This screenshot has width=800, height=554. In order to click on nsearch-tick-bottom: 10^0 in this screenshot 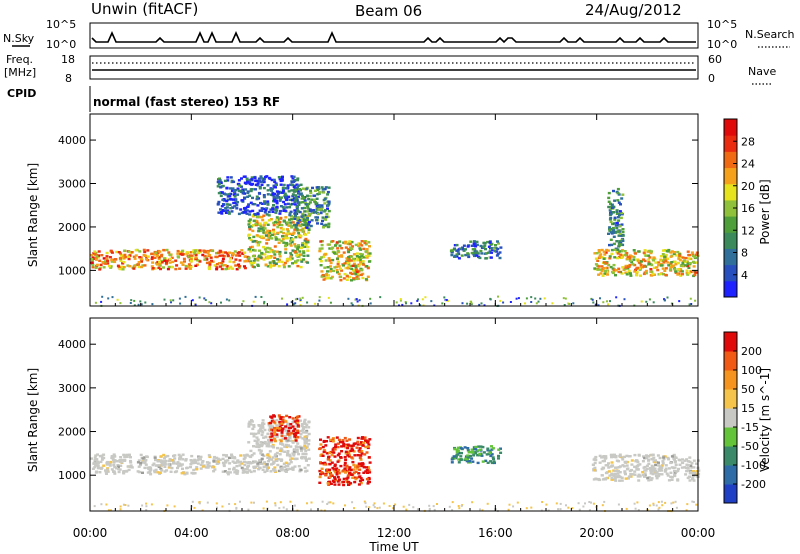, I will do `click(722, 44)`.